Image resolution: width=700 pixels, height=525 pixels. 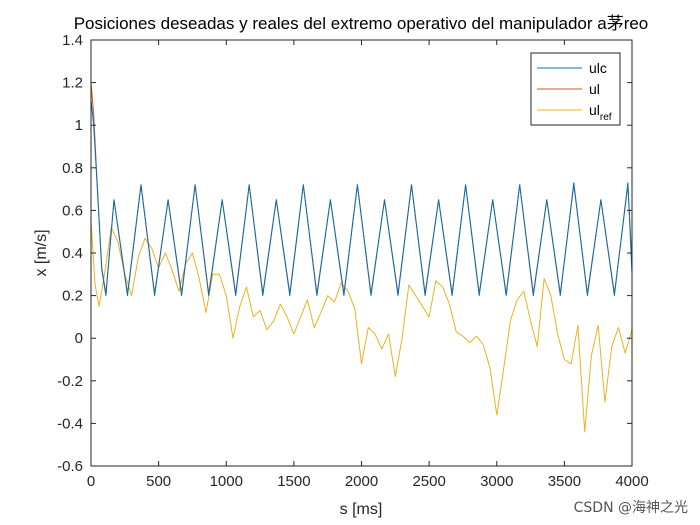 I want to click on legend-subscript: ref, so click(x=606, y=117).